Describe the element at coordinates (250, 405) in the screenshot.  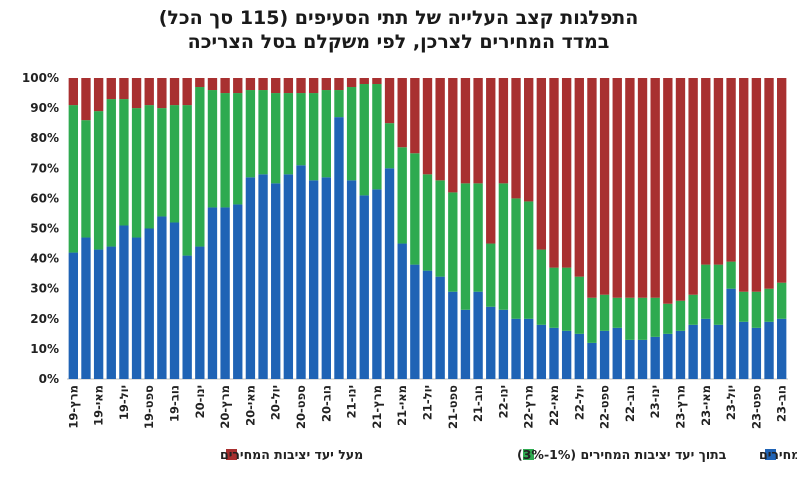
I see `x-tick-label: מאי-20` at that location.